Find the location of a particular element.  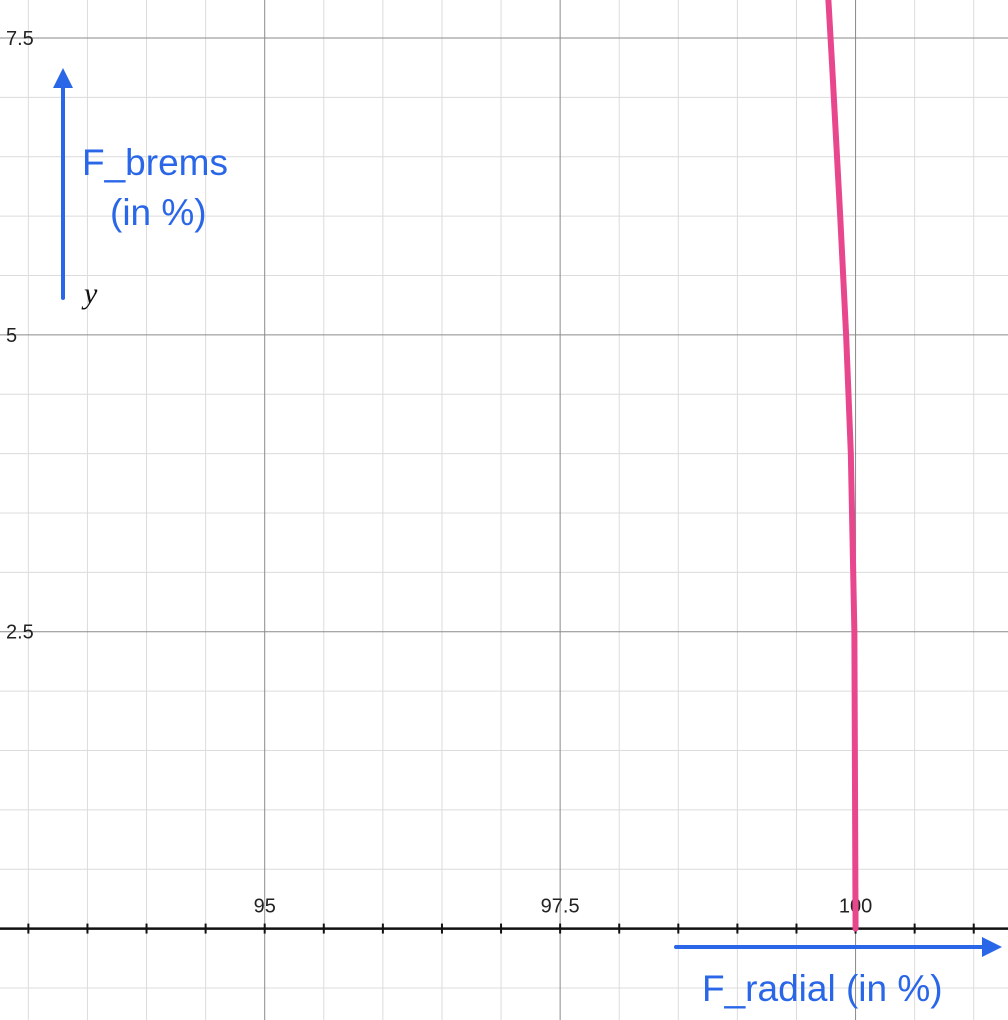

y-variable-label: y is located at coordinates (89, 293).